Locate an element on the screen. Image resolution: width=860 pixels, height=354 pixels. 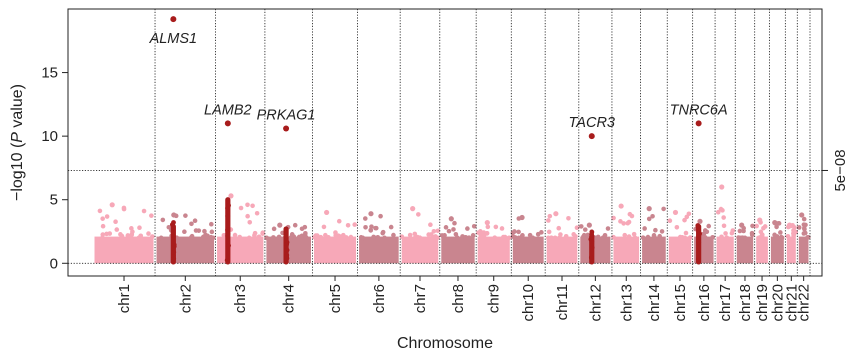
x-tick-label: chr22 is located at coordinates (804, 303).